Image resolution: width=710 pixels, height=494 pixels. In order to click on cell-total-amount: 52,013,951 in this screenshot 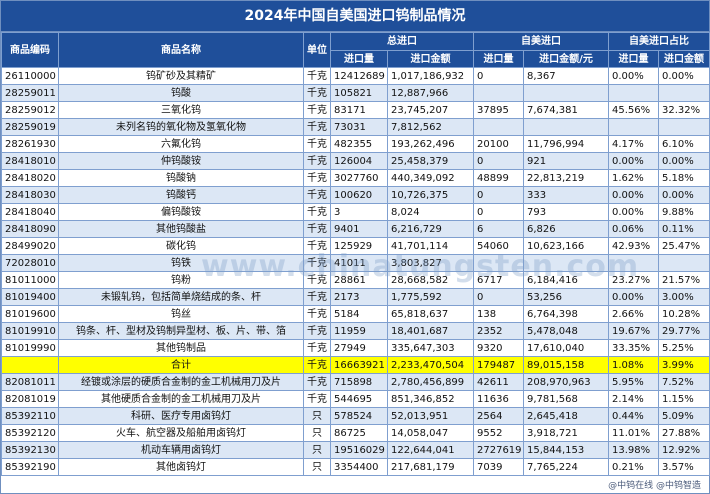, I will do `click(430, 416)`.